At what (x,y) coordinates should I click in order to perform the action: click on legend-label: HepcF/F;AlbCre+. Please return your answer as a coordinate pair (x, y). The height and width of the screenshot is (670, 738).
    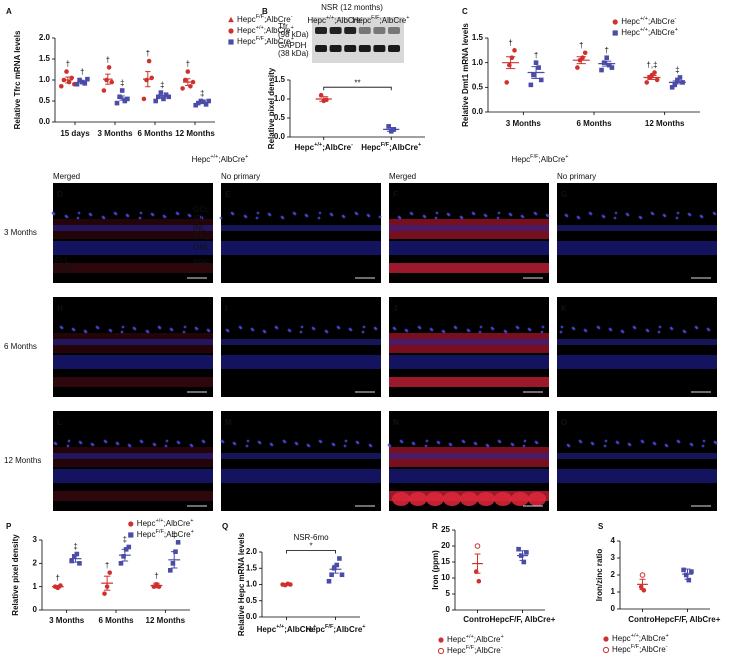
    Looking at the image, I should click on (165, 534).